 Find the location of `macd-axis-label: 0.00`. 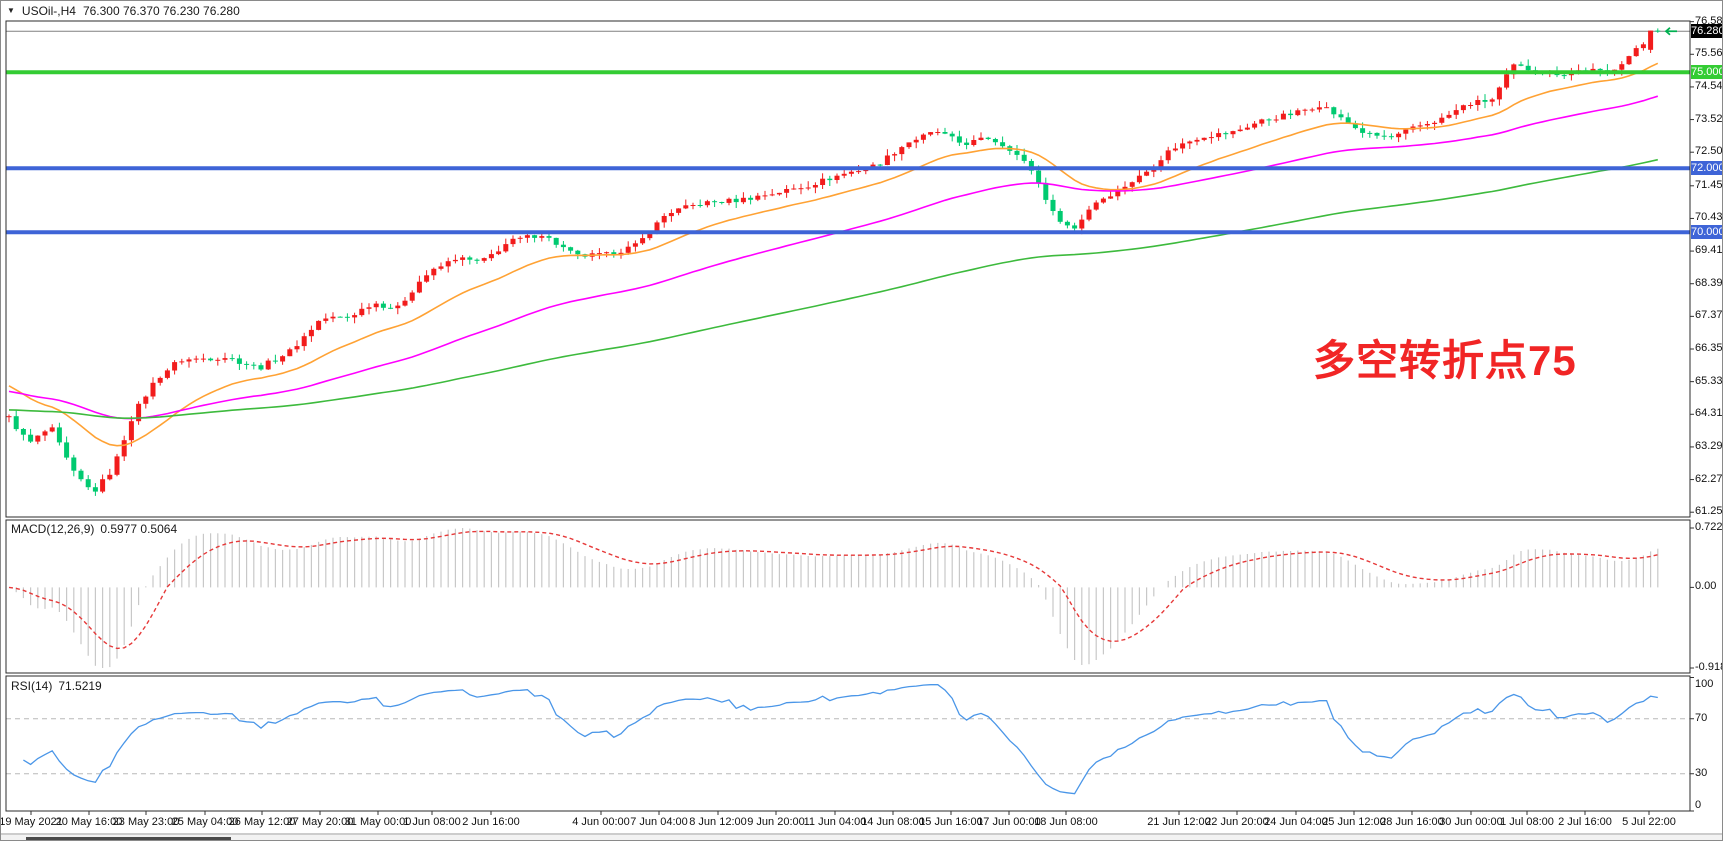

macd-axis-label: 0.00 is located at coordinates (1706, 586).